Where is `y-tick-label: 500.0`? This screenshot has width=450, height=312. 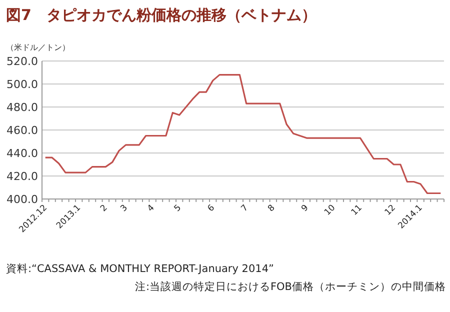 y-tick-label: 500.0 is located at coordinates (22, 84).